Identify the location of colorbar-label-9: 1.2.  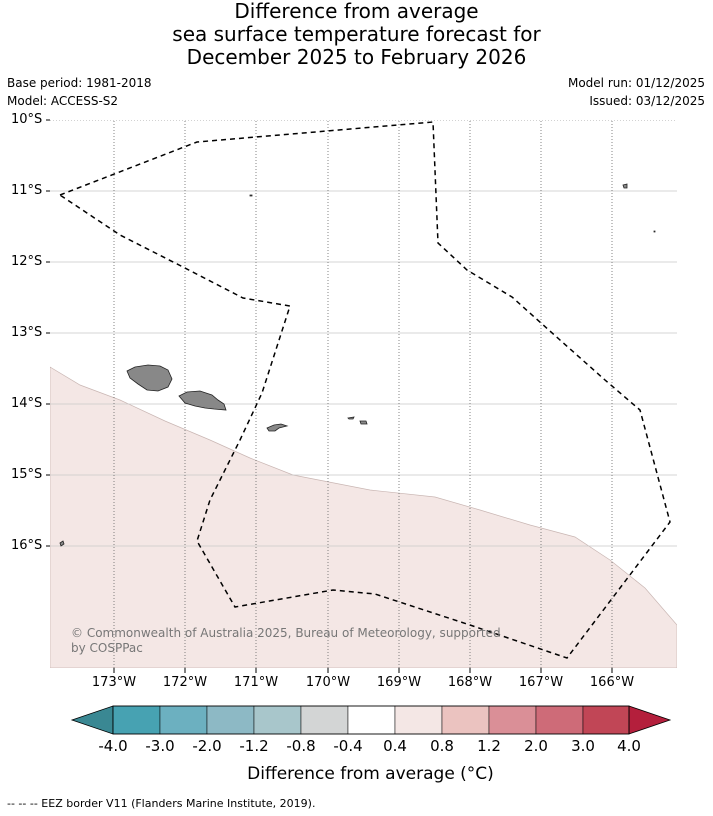
(489, 746).